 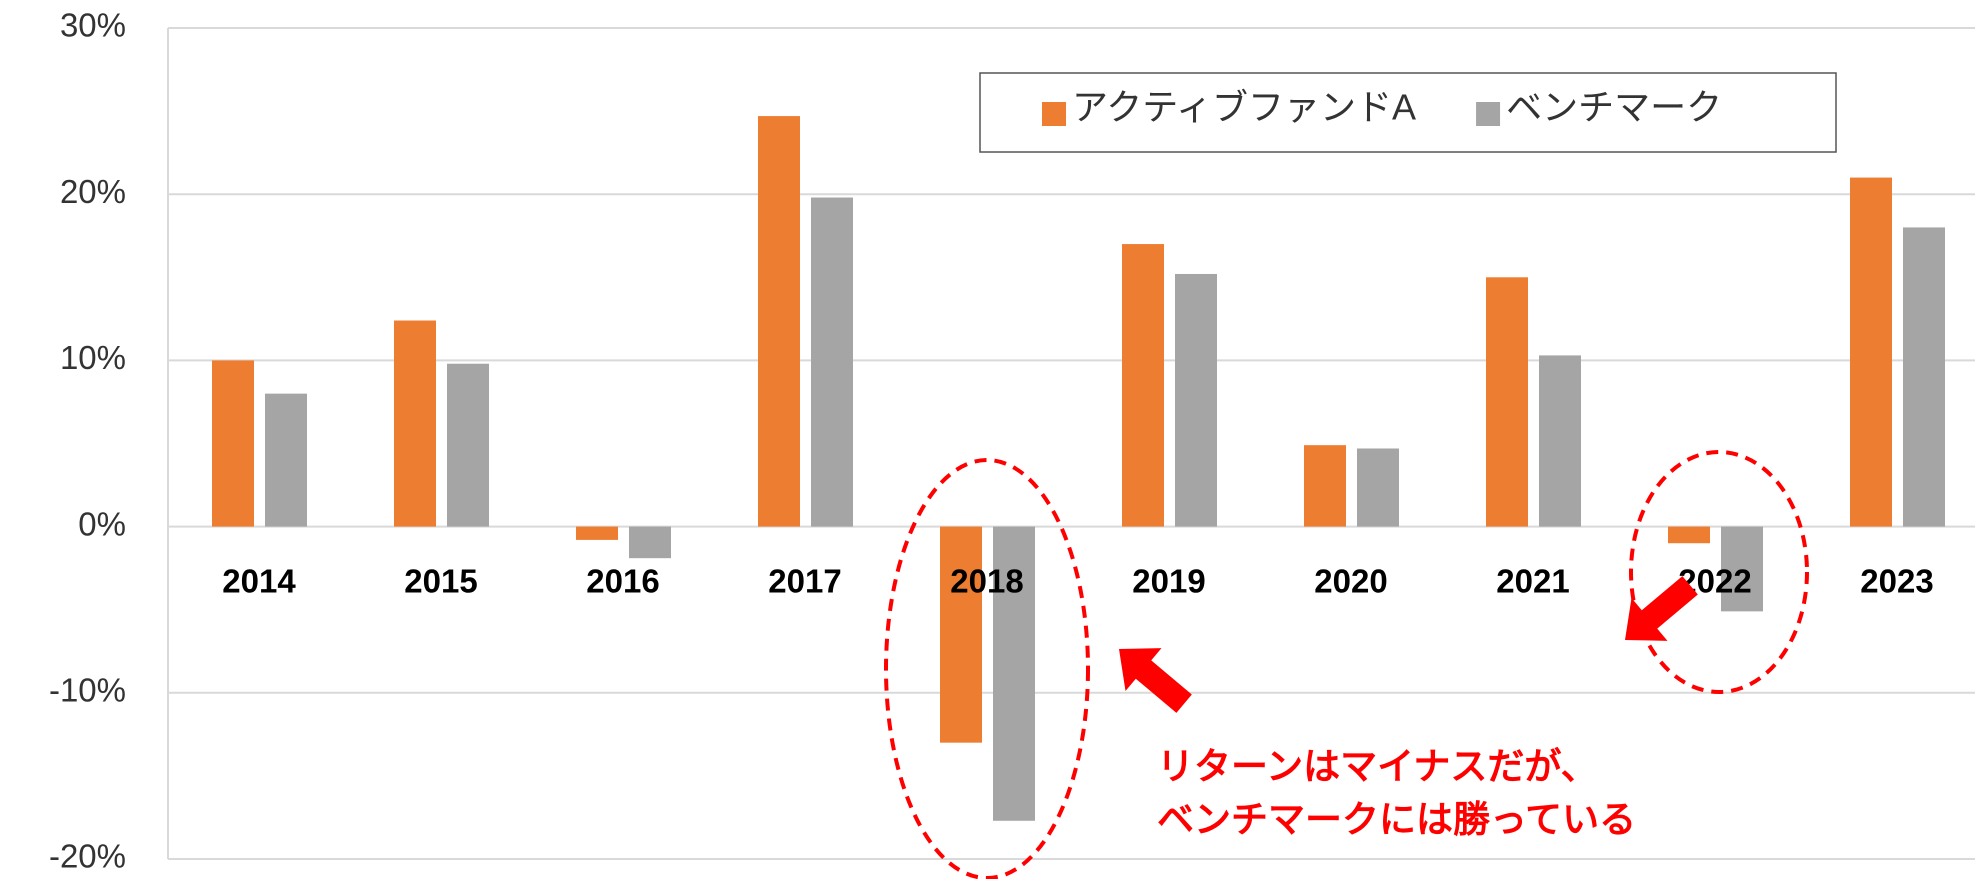 I want to click on x-tick-label: 2017, so click(x=804, y=581).